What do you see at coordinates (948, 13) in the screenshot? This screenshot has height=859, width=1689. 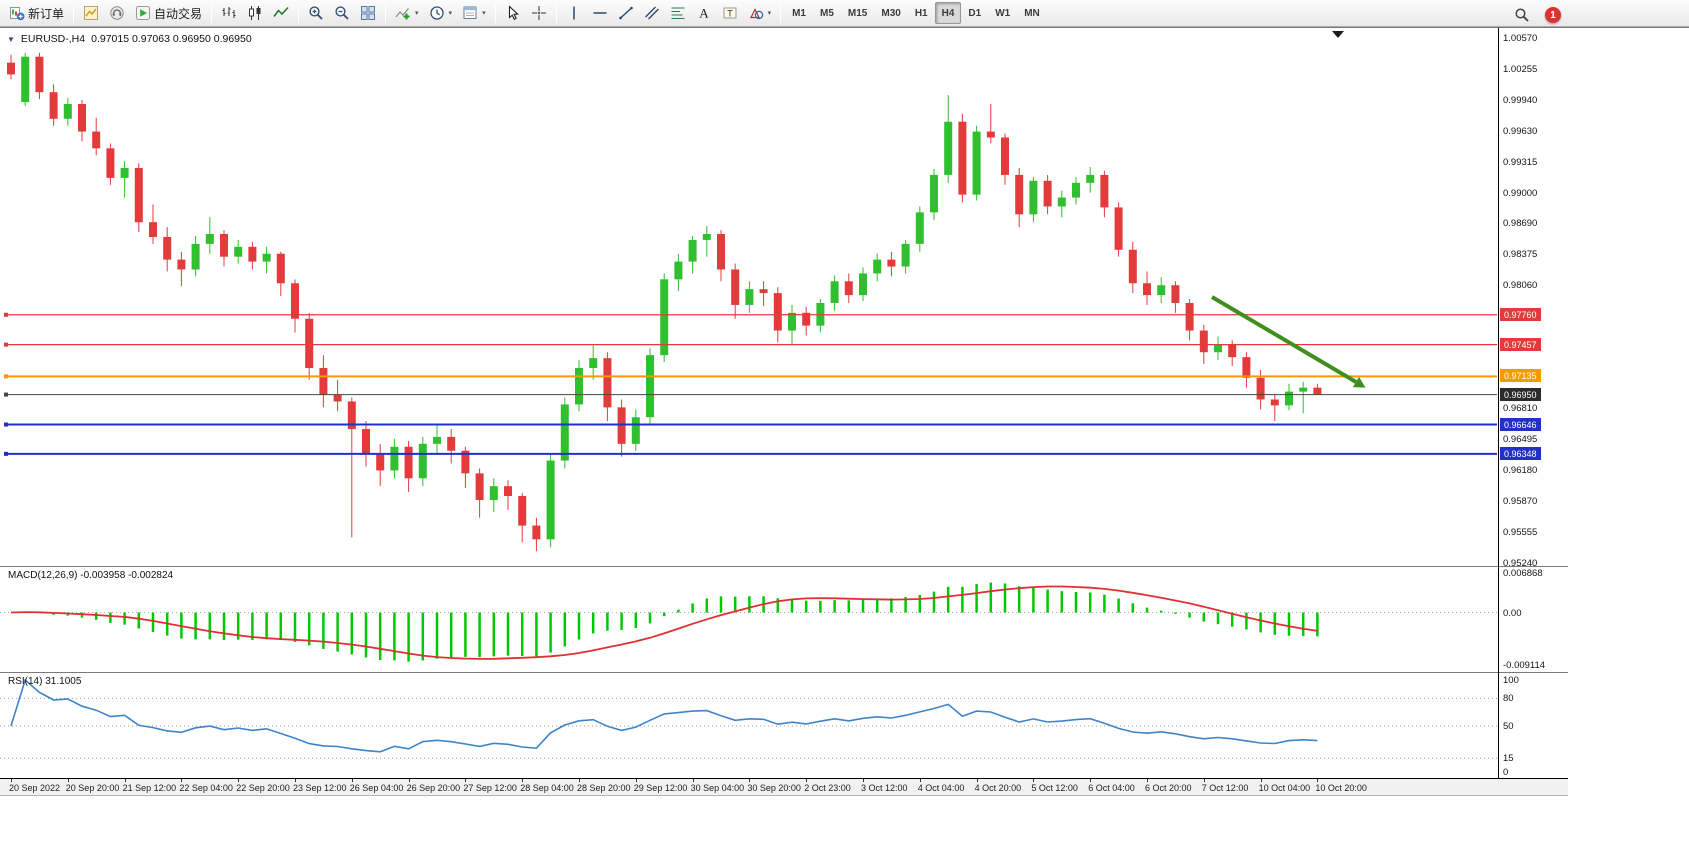 I see `timeframe-h4-button: H4` at bounding box center [948, 13].